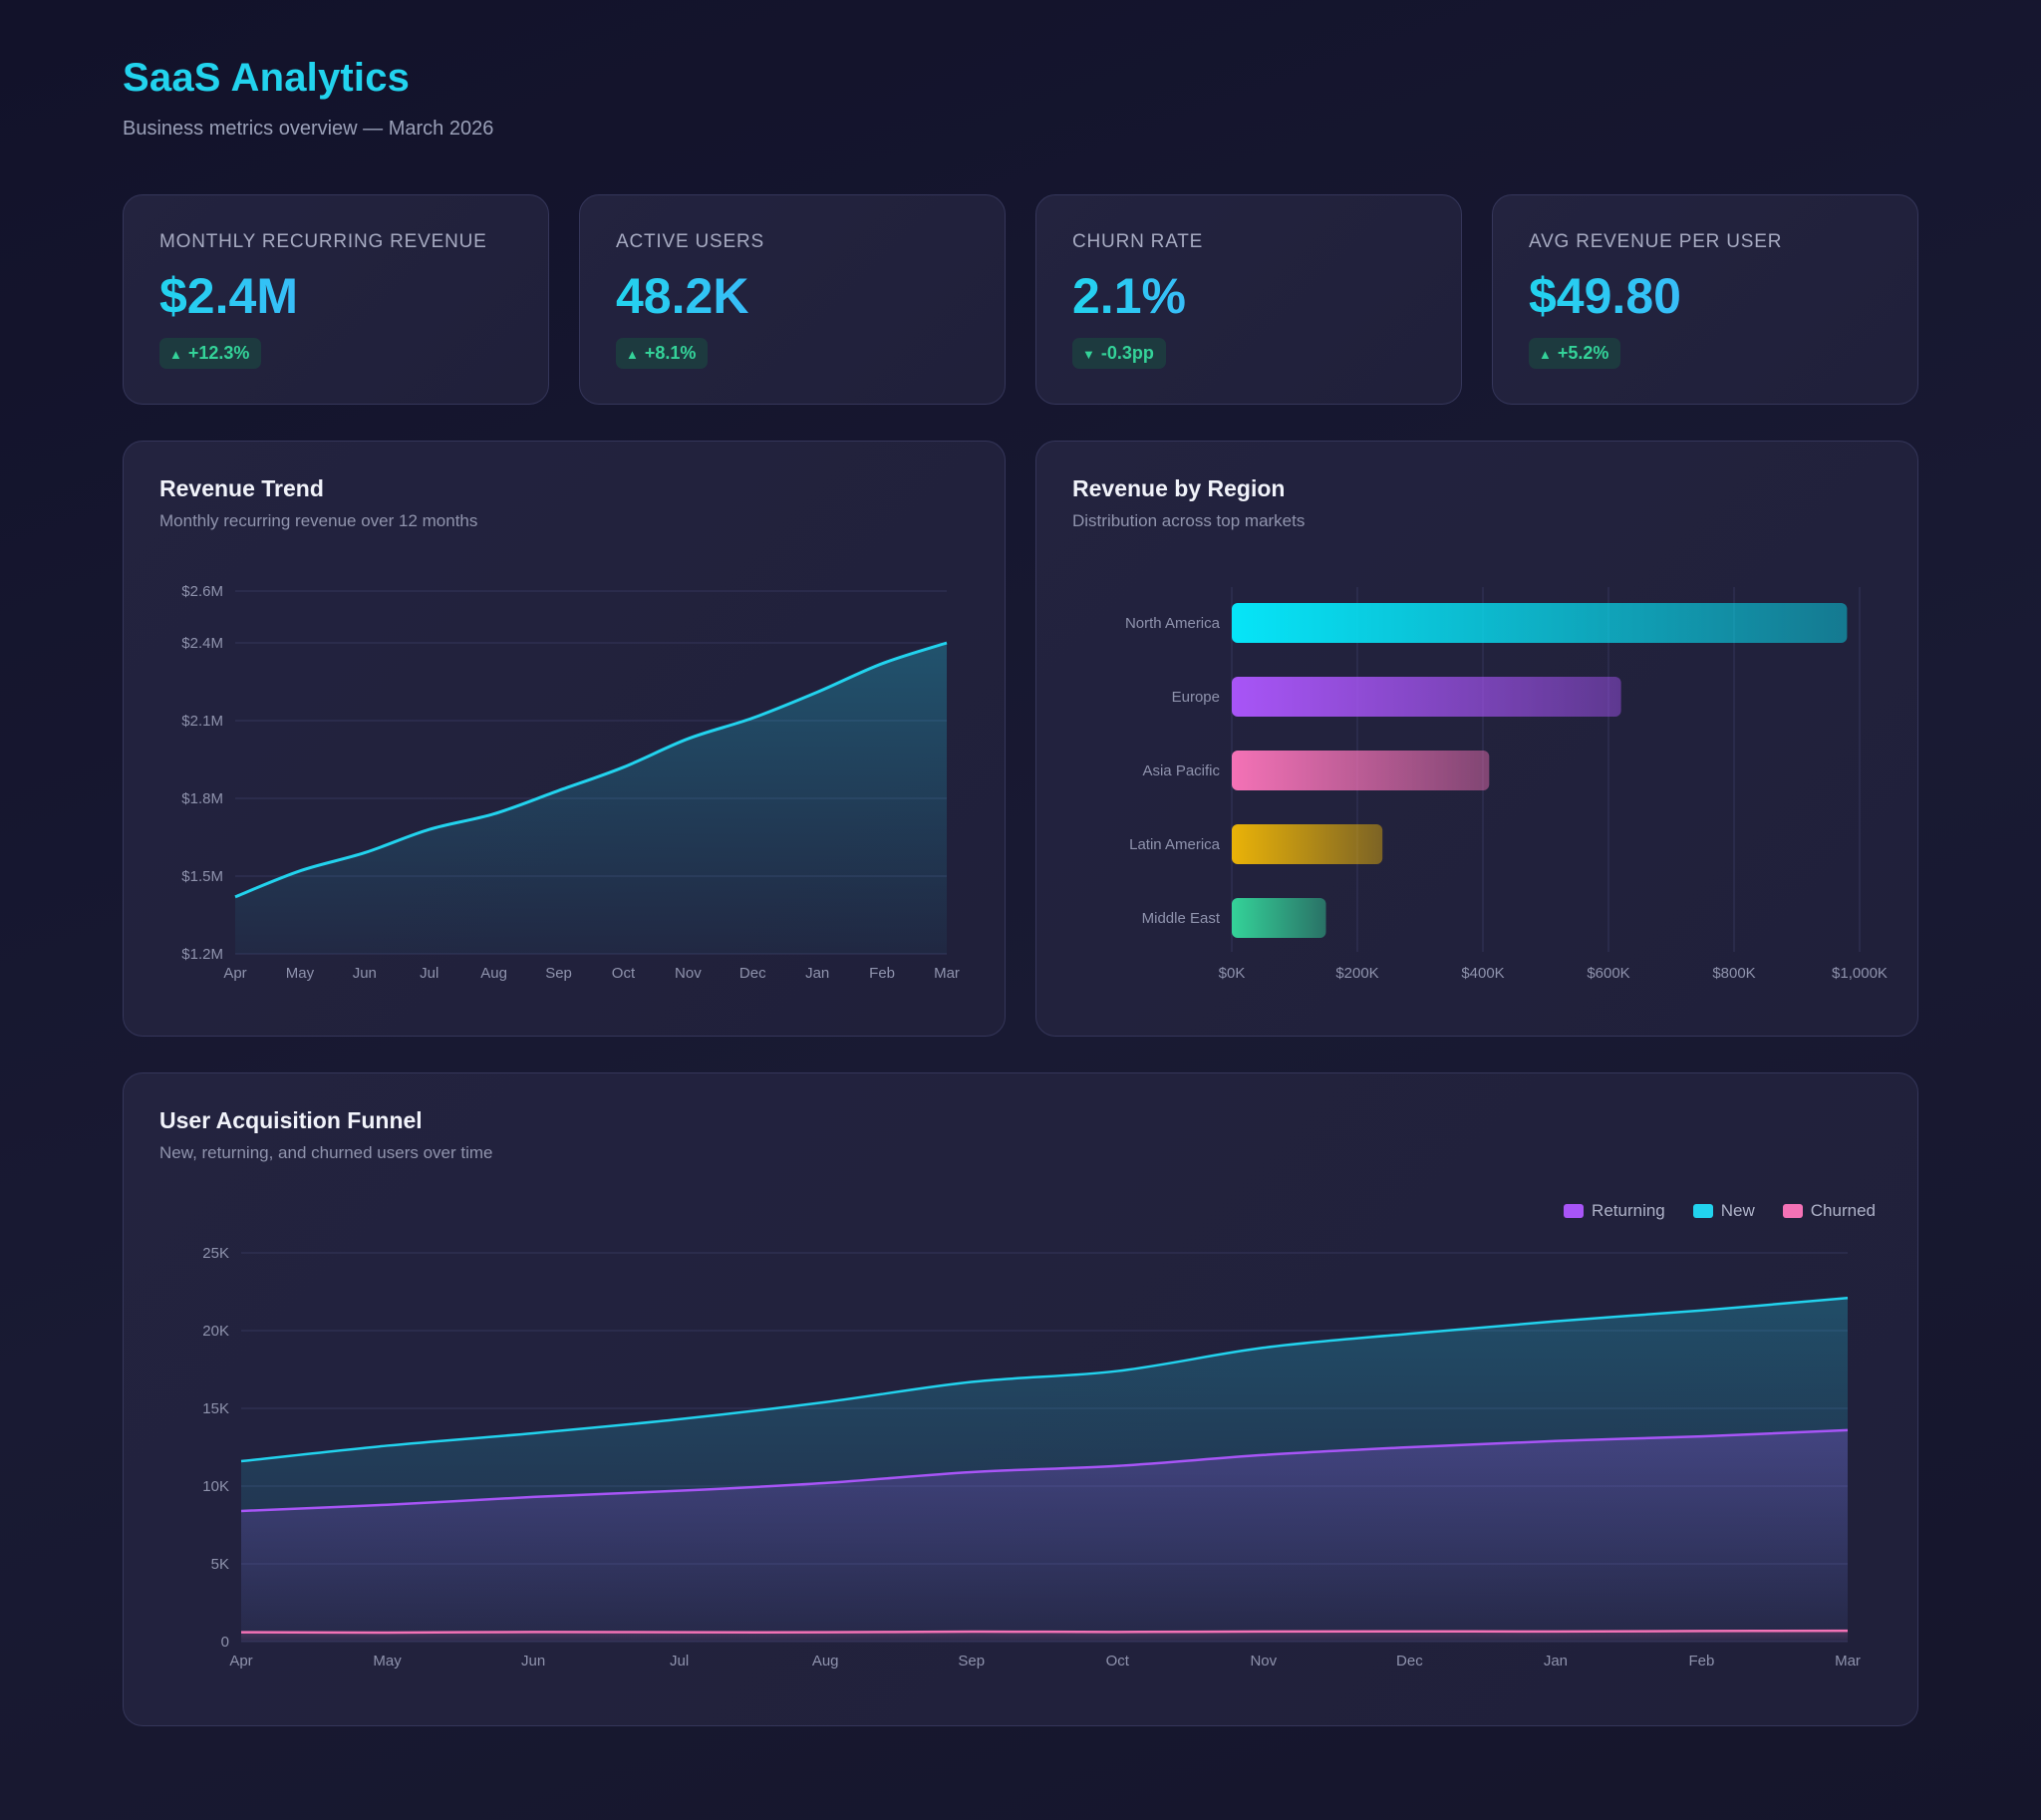 The image size is (2041, 1820). I want to click on panel-title: Revenue by Region, so click(1179, 488).